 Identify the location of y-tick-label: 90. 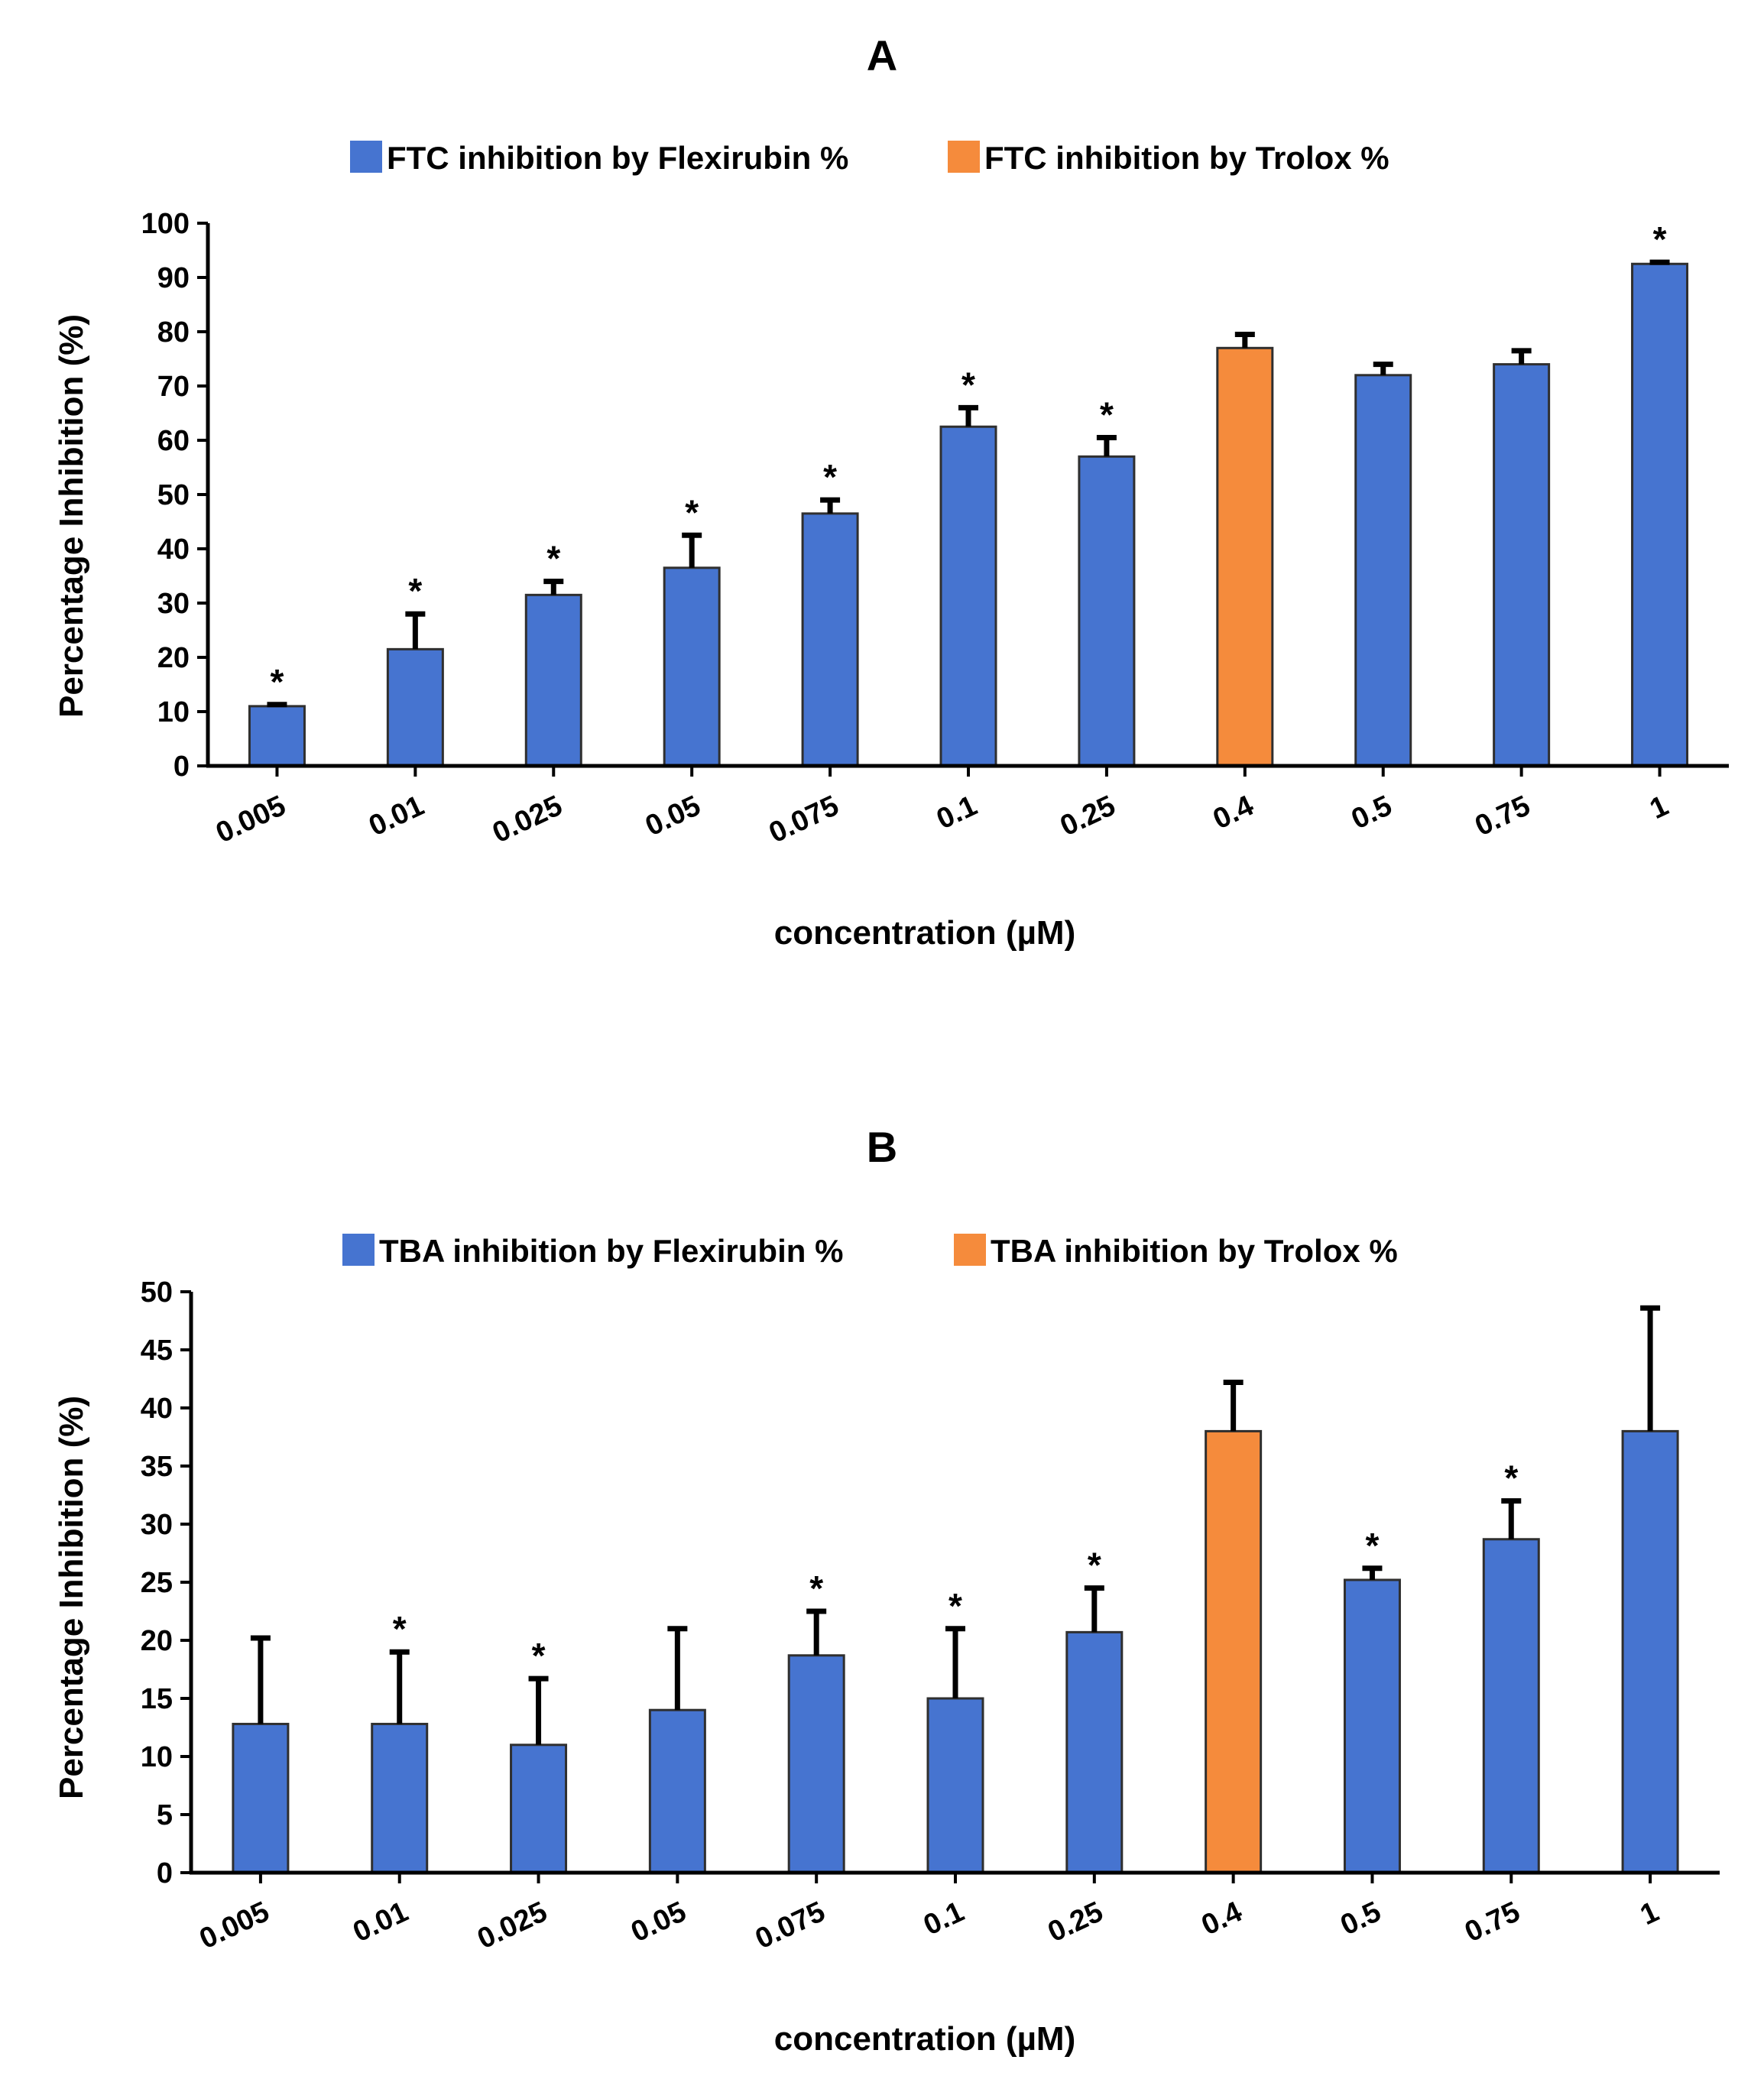
(173, 278).